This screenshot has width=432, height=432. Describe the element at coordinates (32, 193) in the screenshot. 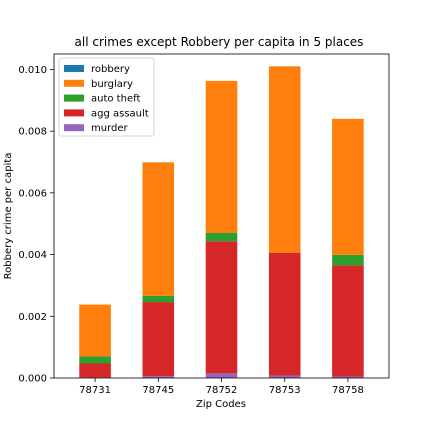

I see `y-tick-label: 0.006` at that location.